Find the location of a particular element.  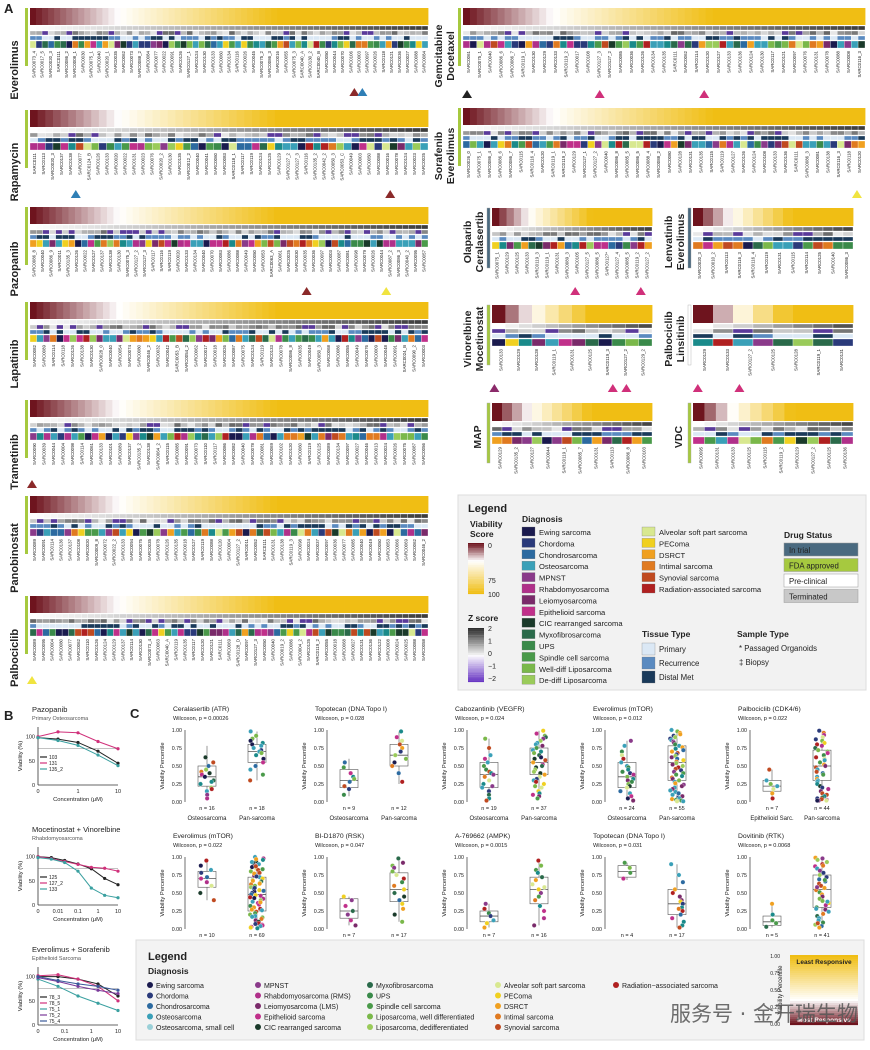

sample-label: SARC0036 is located at coordinates (631, 61).